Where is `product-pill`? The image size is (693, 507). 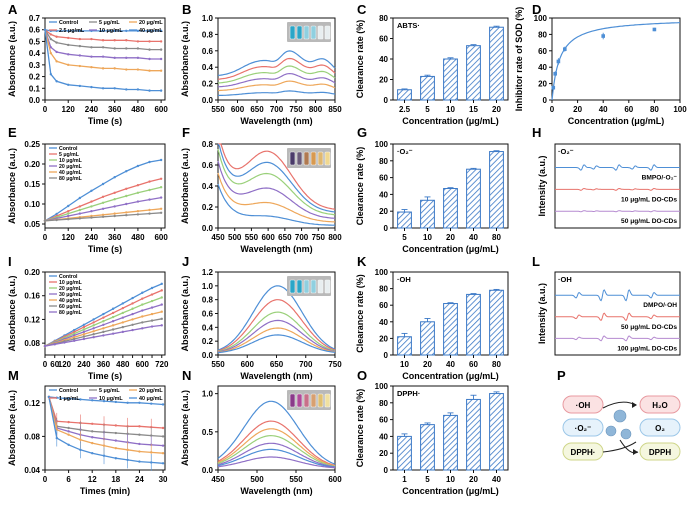 product-pill is located at coordinates (660, 451).